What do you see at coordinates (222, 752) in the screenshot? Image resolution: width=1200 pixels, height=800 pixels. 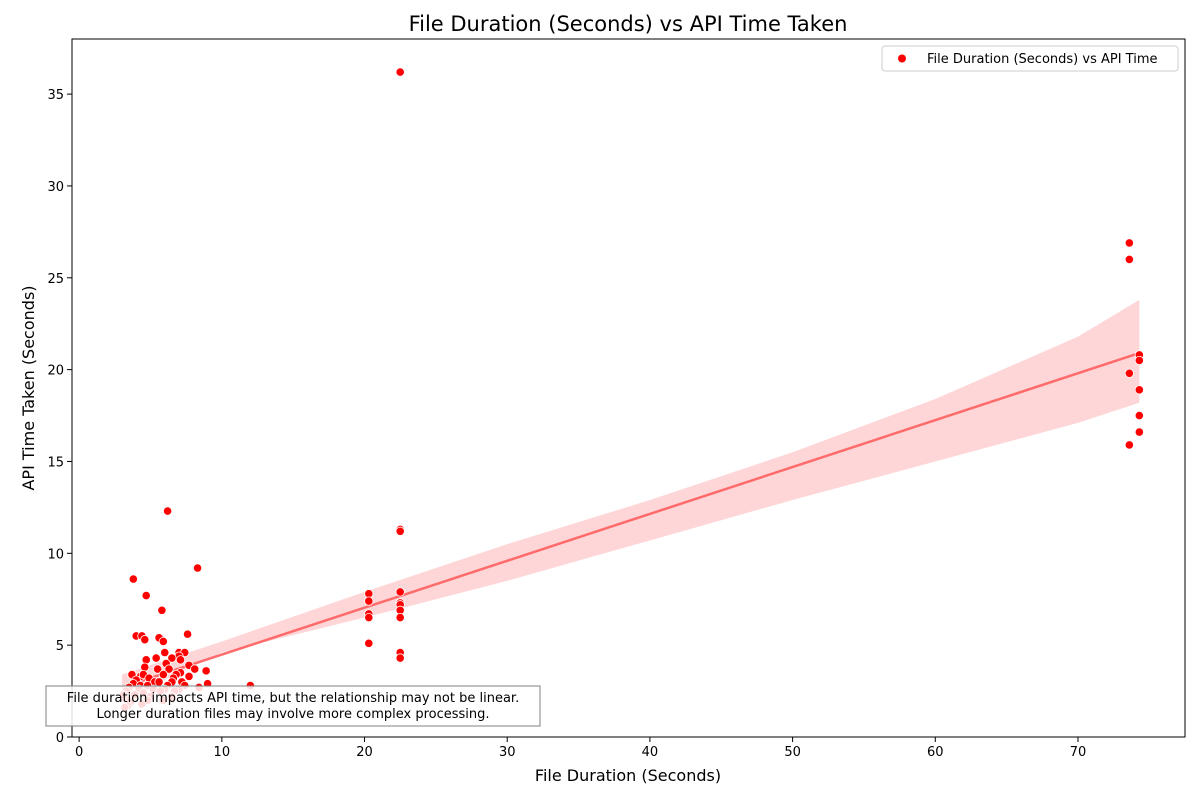 I see `x-tick-label: 10` at bounding box center [222, 752].